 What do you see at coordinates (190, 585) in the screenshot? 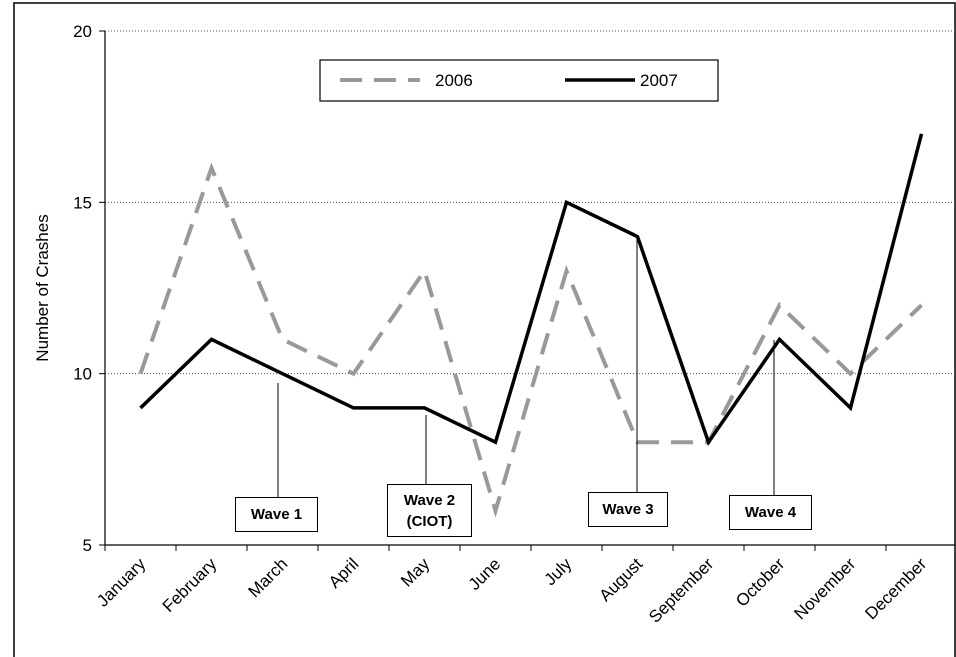
I see `x-tick-label: February` at bounding box center [190, 585].